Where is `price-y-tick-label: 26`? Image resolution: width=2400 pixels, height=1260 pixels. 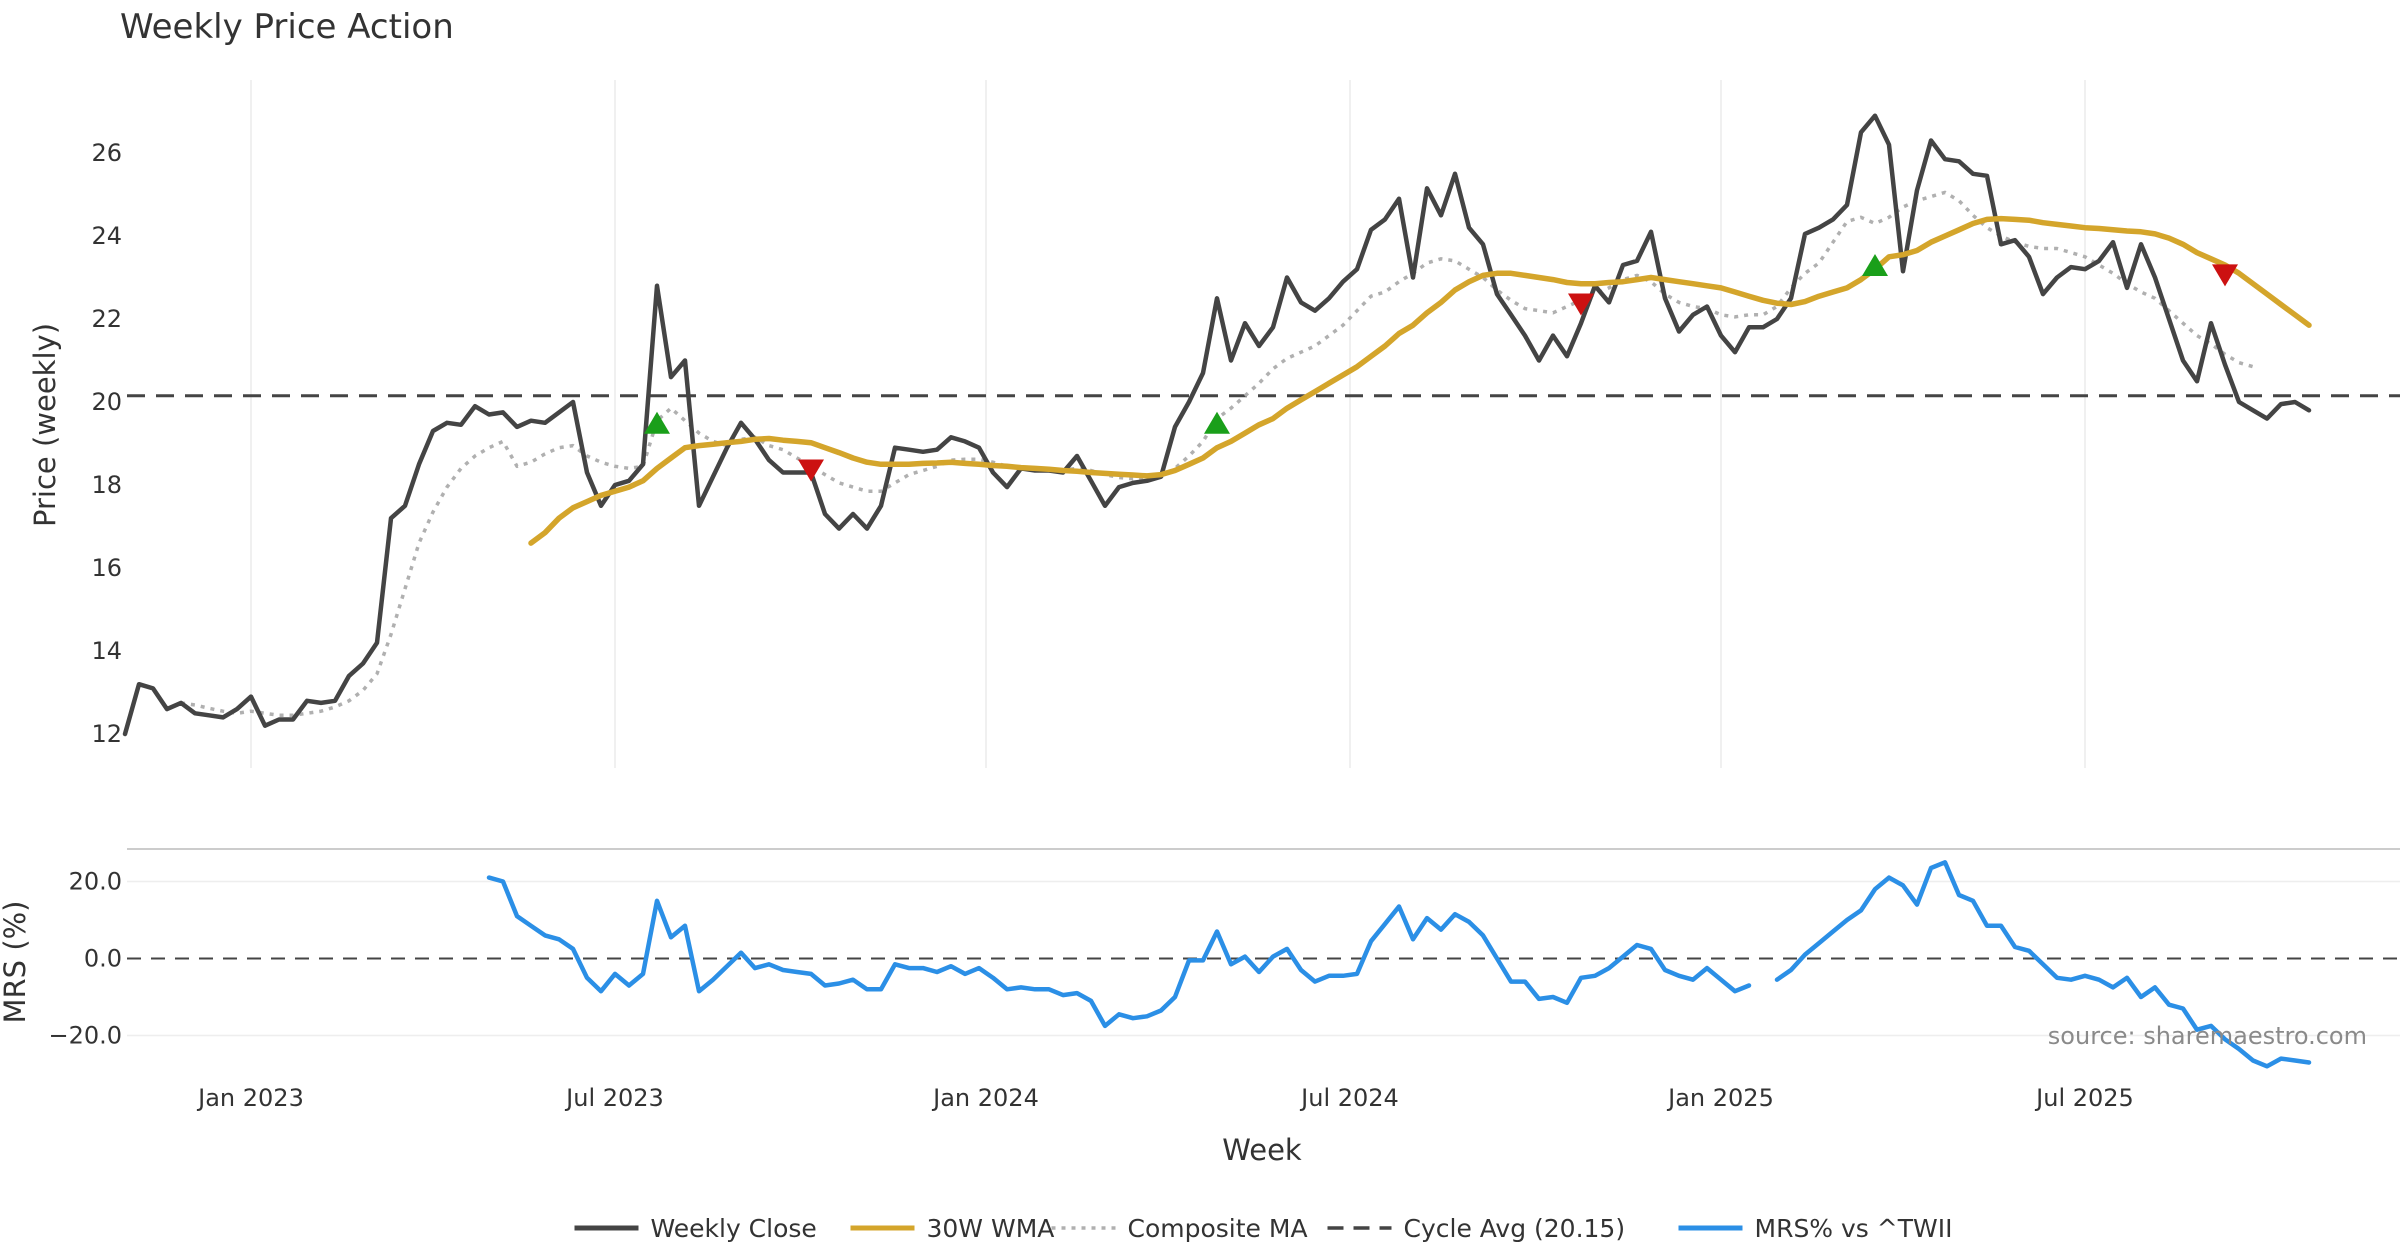 price-y-tick-label: 26 is located at coordinates (106, 153).